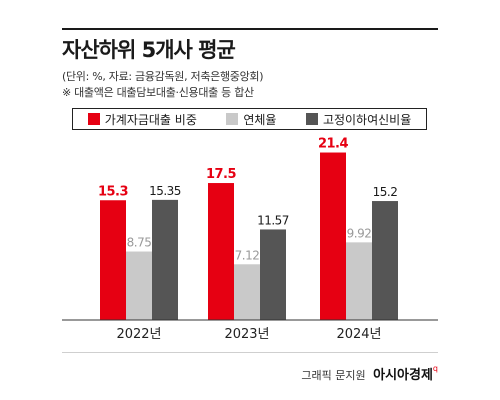  Describe the element at coordinates (221, 174) in the screenshot. I see `data-label: 17.5` at that location.